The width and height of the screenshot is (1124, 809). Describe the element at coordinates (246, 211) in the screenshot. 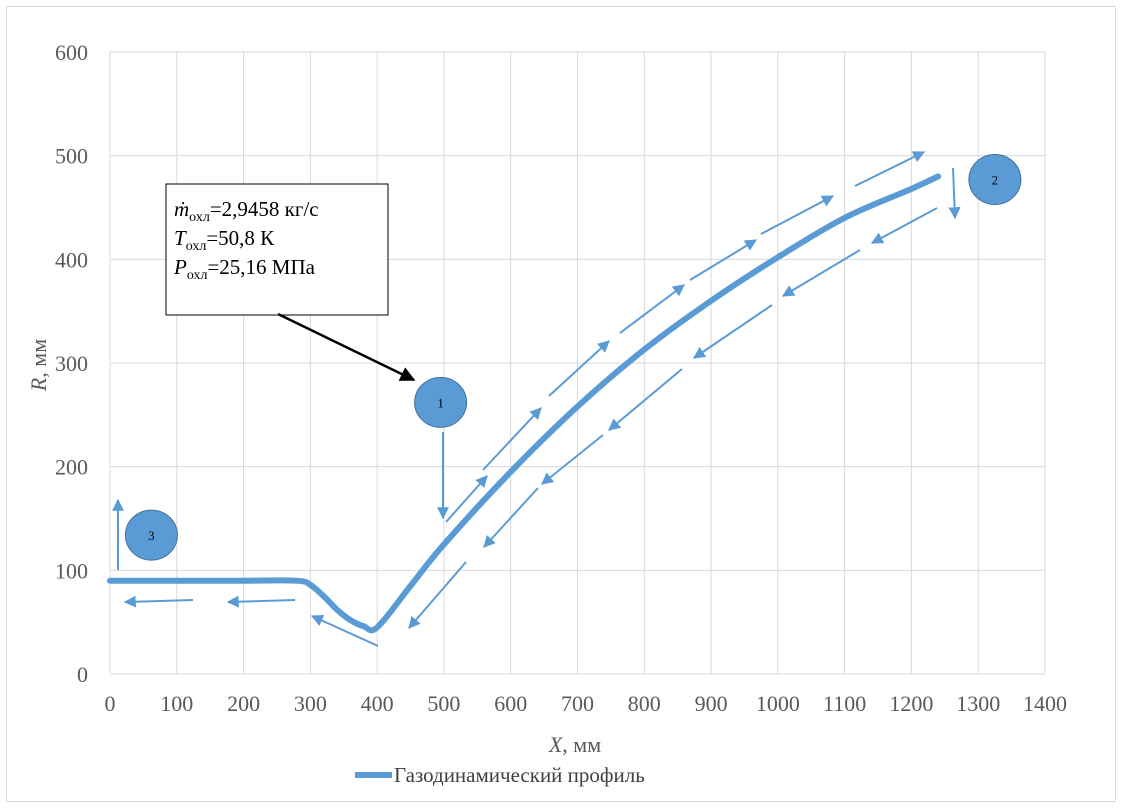

I see `annotation-line-1: ṁохл=2,9458 кг/с` at that location.